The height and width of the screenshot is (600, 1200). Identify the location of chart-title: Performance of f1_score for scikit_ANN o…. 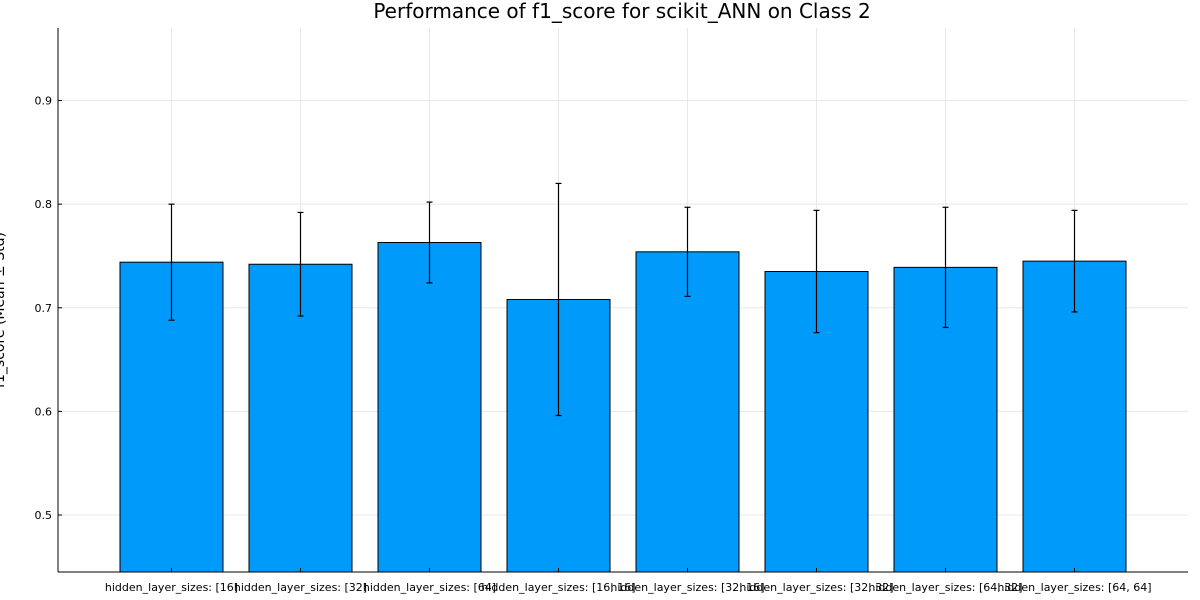
(621, 11).